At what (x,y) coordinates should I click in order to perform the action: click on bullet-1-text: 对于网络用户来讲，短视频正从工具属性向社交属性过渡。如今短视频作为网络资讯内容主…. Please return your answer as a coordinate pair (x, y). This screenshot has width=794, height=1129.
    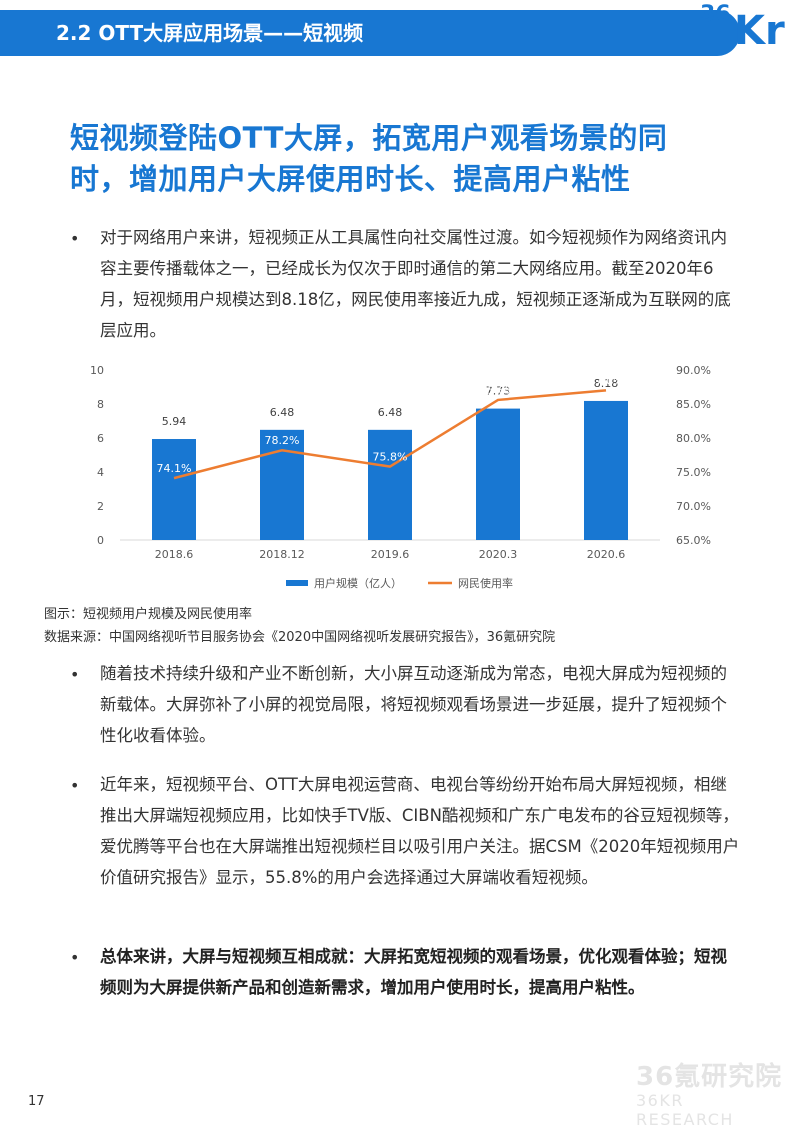
    Looking at the image, I should click on (415, 284).